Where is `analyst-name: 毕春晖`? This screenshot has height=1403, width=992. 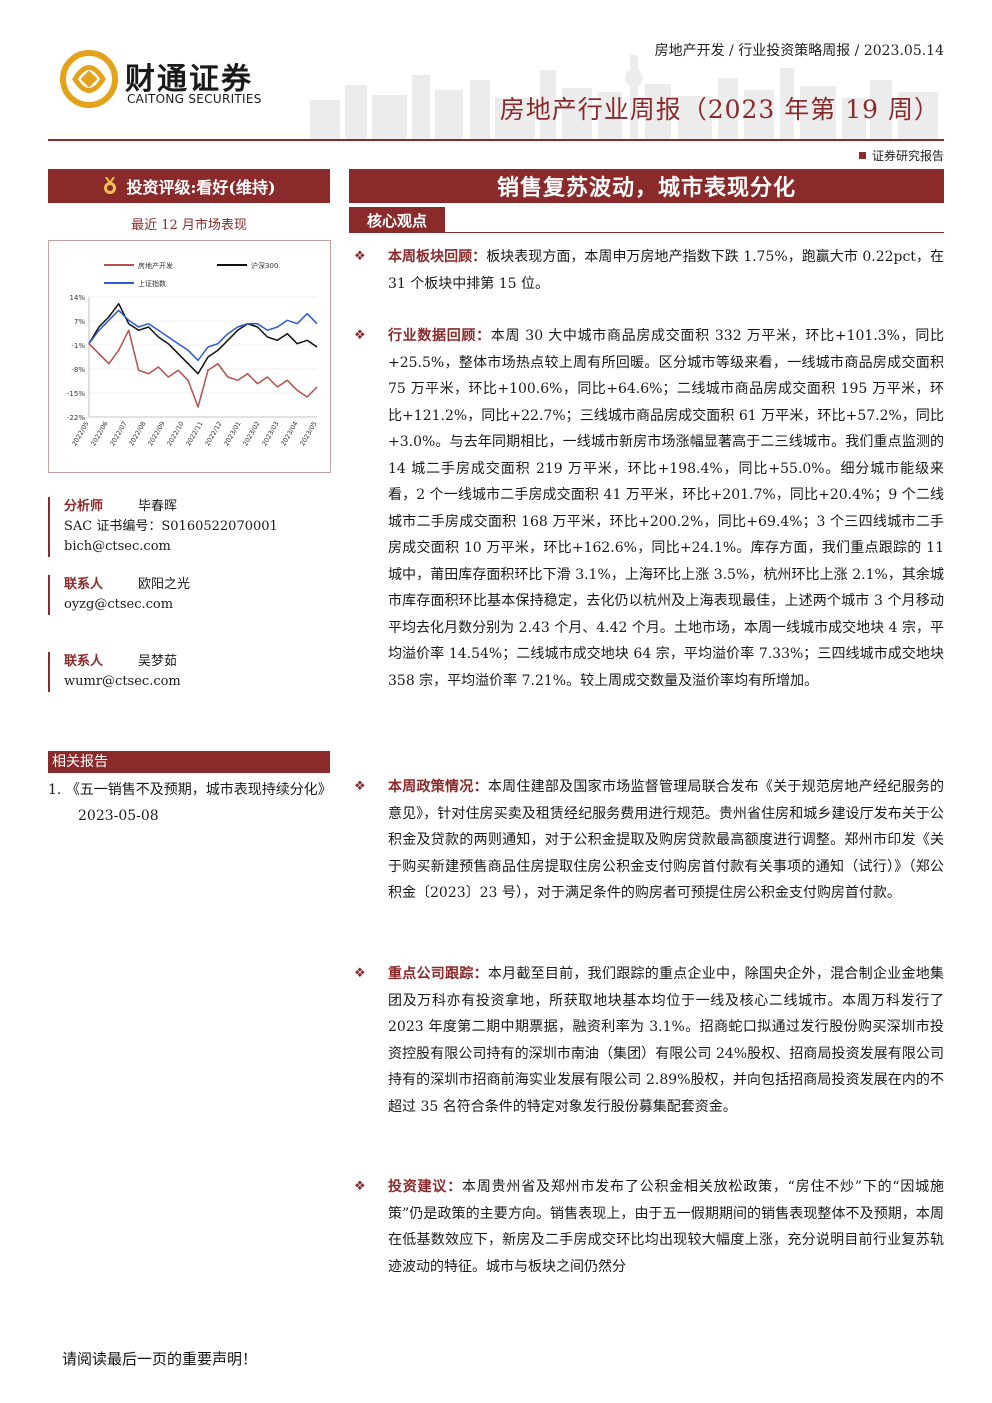
analyst-name: 毕春晖 is located at coordinates (158, 506).